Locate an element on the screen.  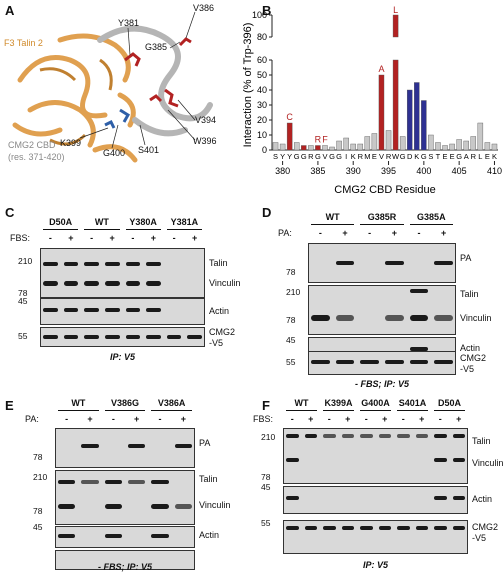
y-axis-title: Interaction (% of Trp-396) is located at coordinates (248, 85).